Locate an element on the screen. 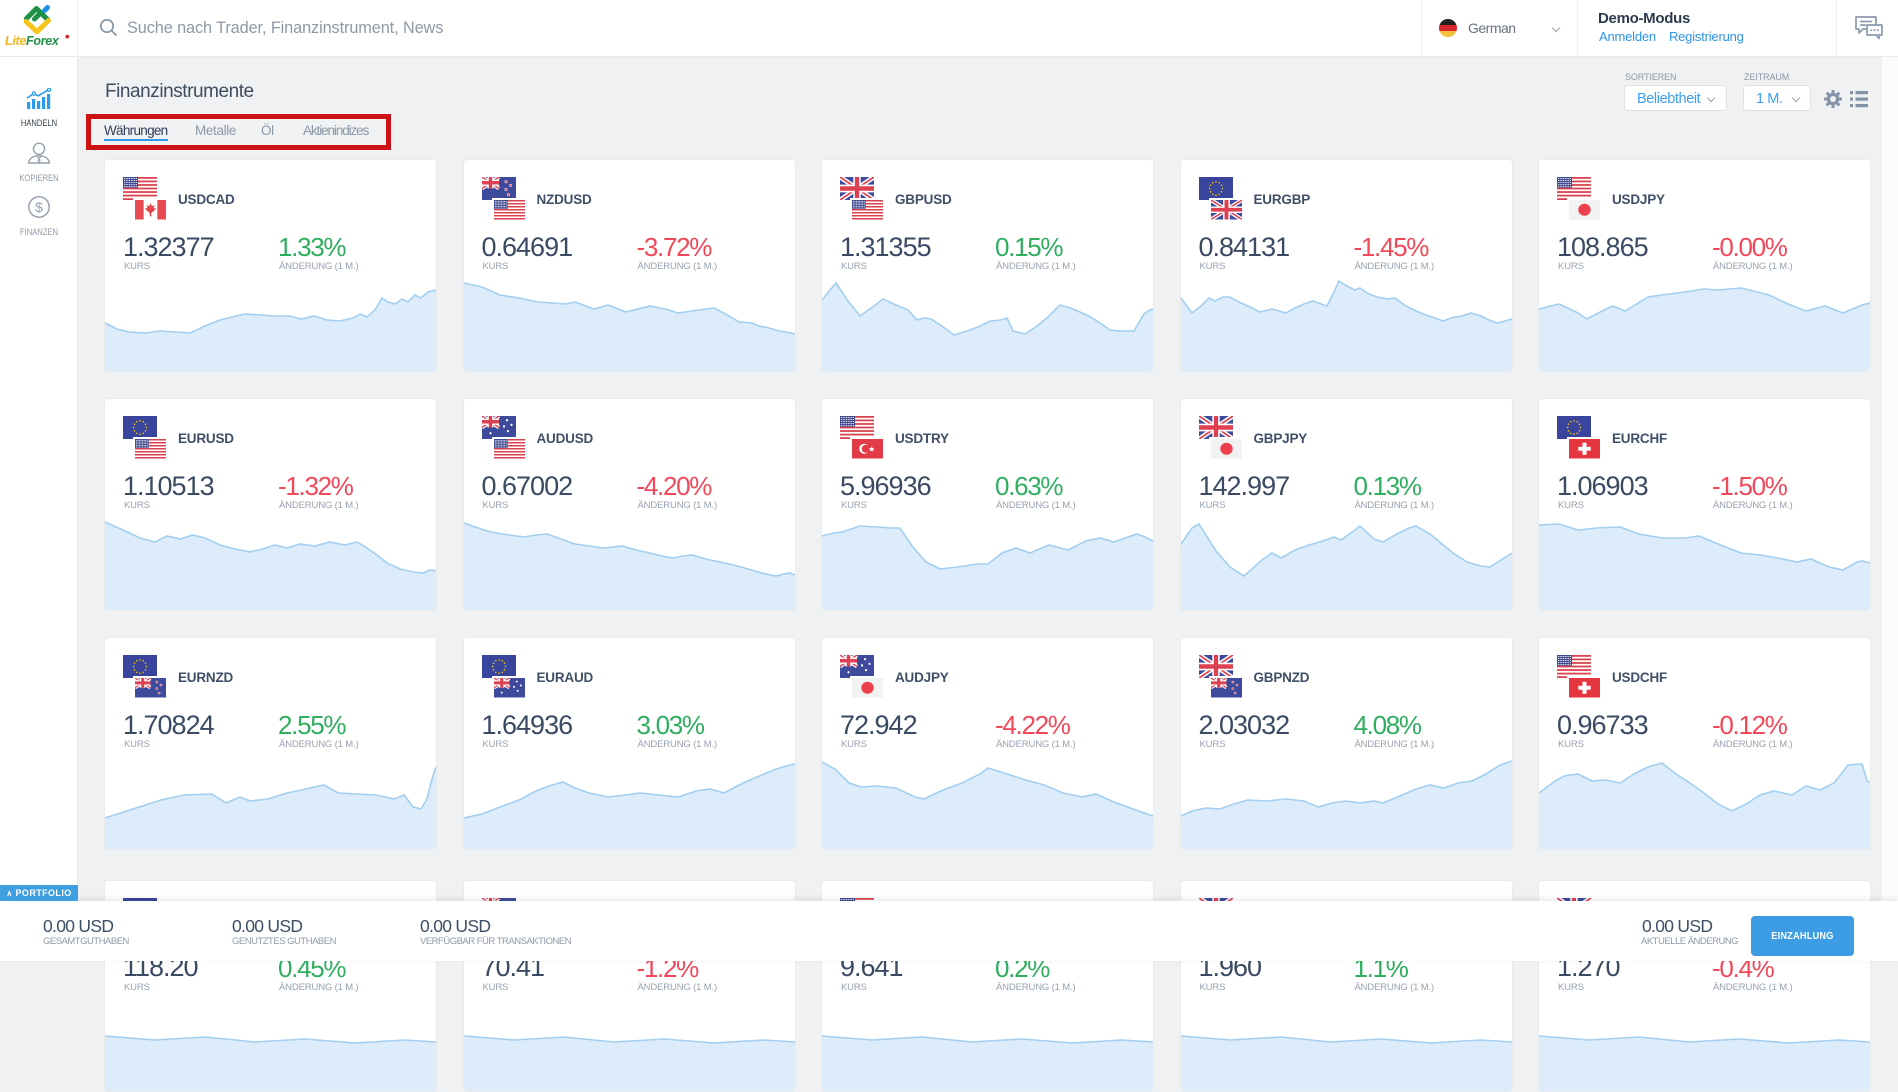  svg-text: LiteForex is located at coordinates (32, 41).